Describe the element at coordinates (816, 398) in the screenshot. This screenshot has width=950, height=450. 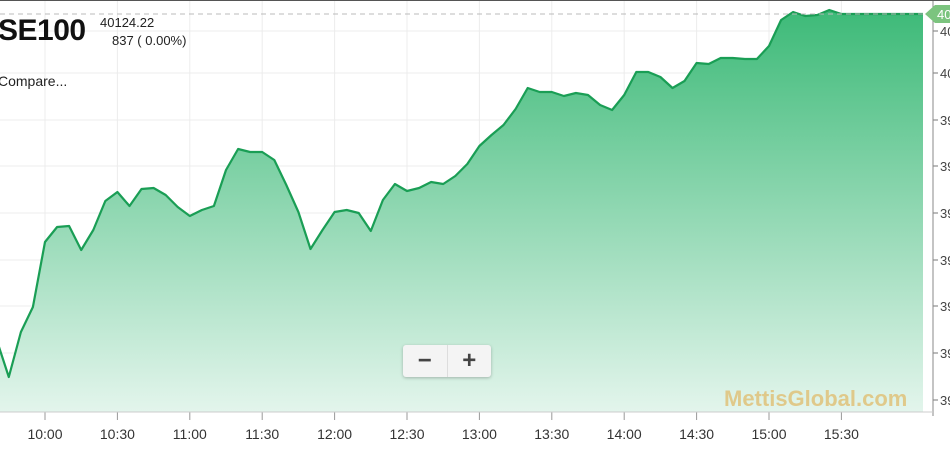
I see `watermark: MettisGlobal.com` at that location.